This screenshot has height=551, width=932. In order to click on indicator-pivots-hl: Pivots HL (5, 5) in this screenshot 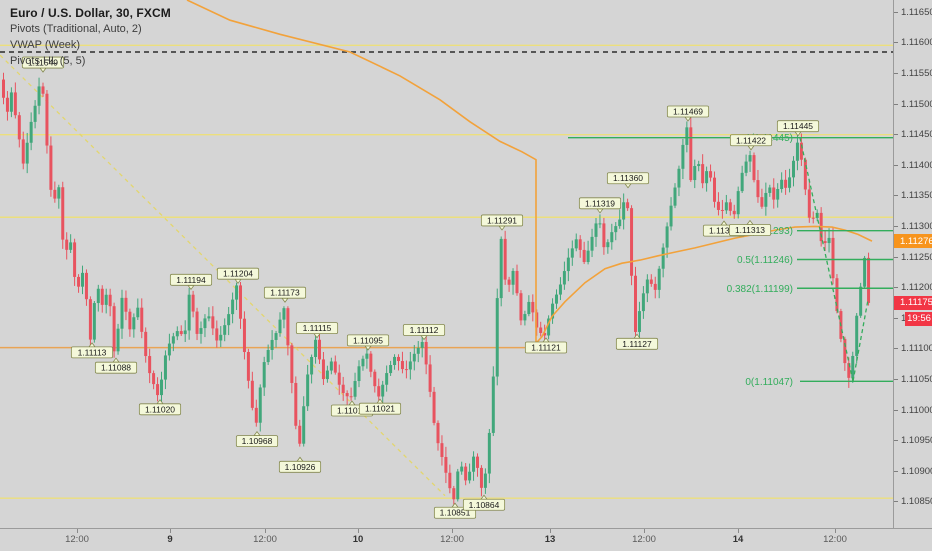, I will do `click(48, 61)`.